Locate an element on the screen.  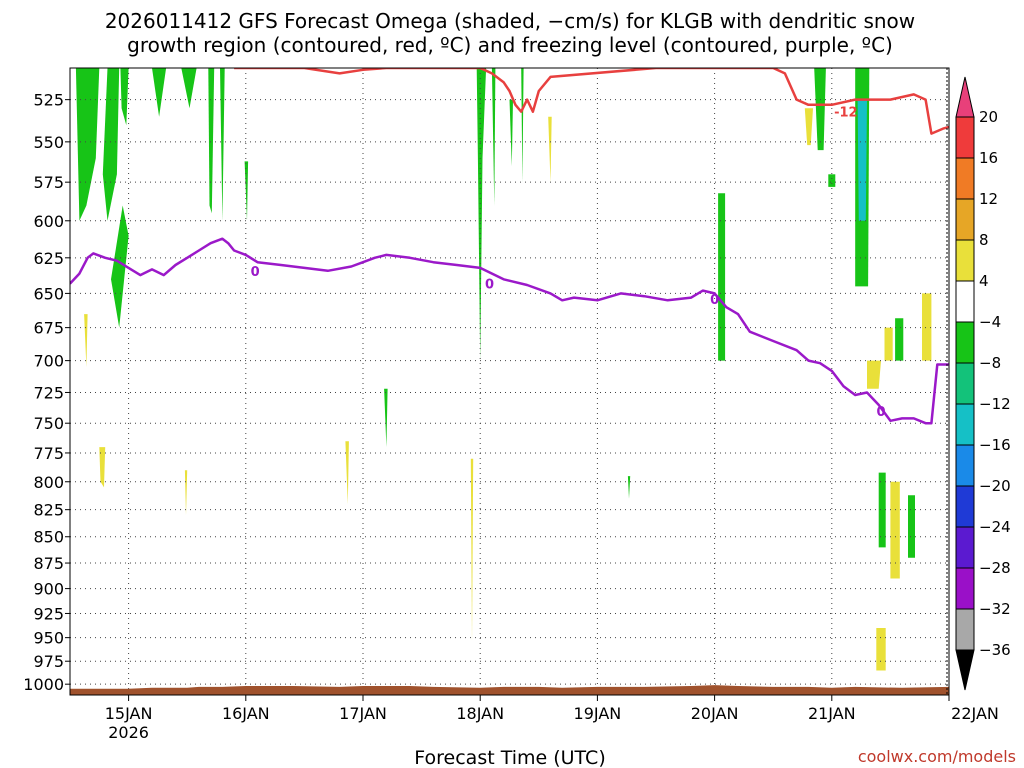
y-tick-label: 550 is located at coordinates (48, 142).